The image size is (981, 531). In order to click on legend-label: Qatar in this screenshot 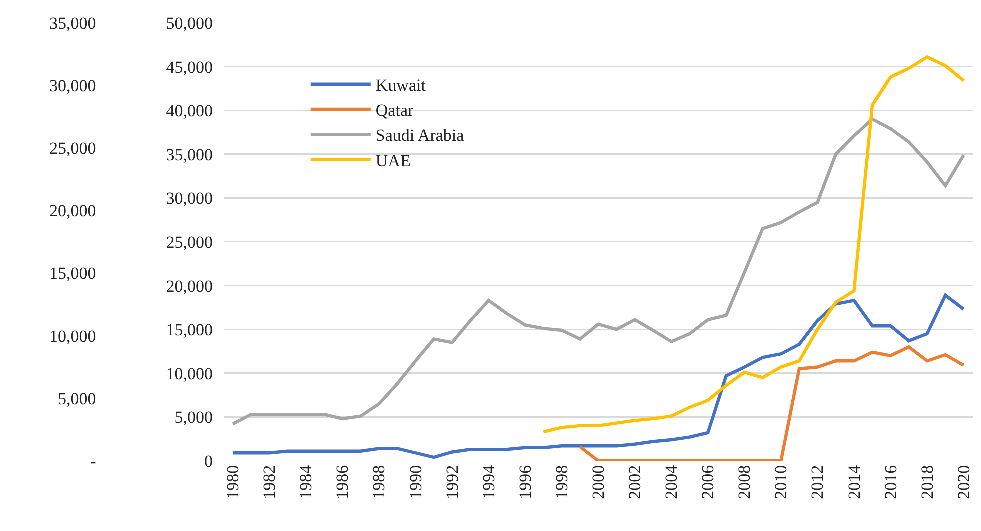, I will do `click(395, 110)`.